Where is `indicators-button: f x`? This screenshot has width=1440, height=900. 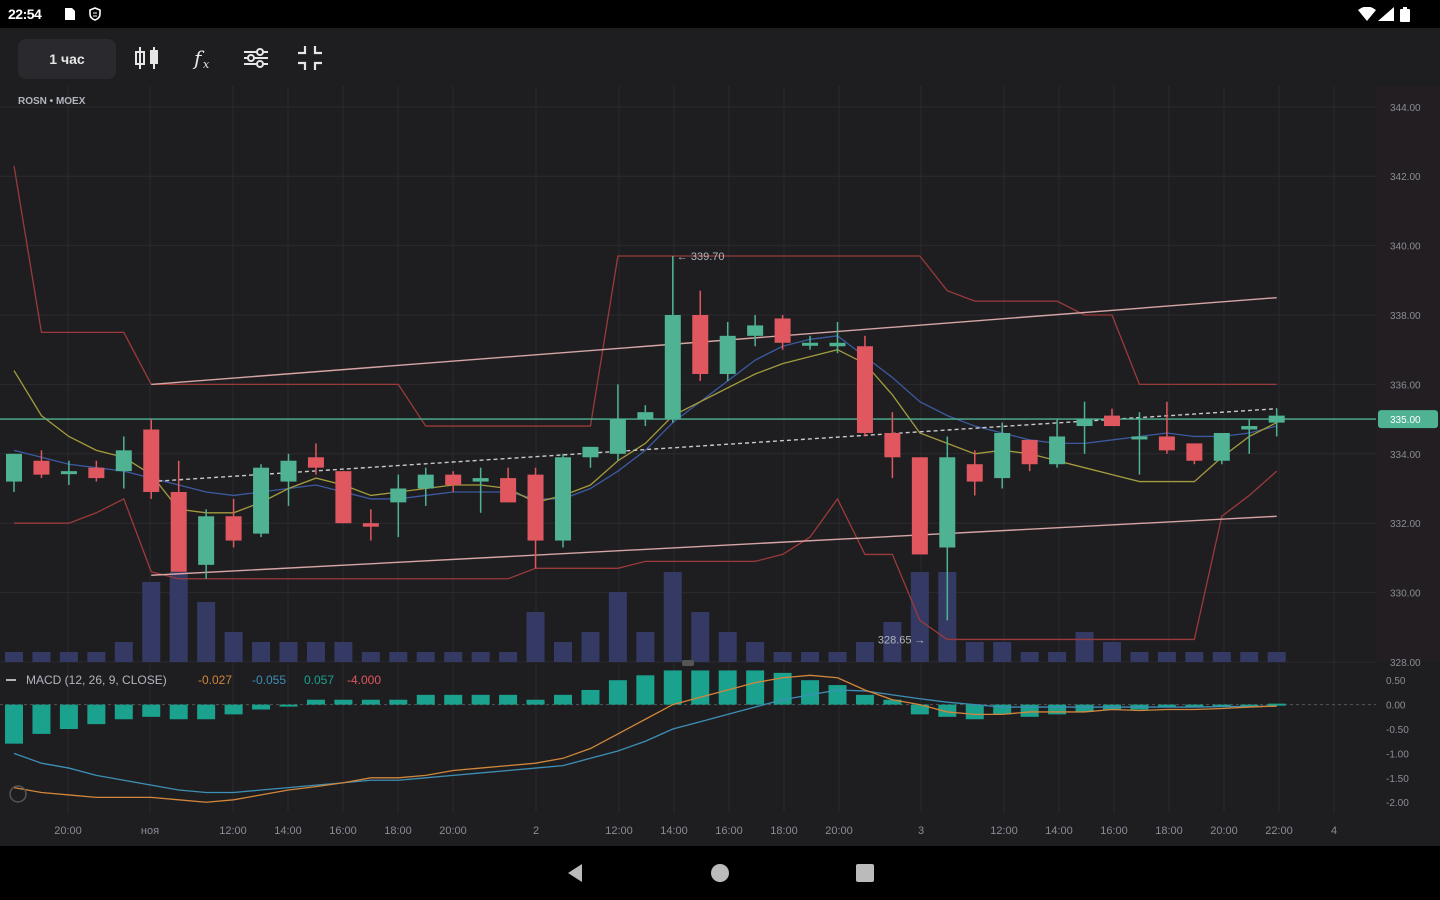
indicators-button: f x is located at coordinates (202, 58).